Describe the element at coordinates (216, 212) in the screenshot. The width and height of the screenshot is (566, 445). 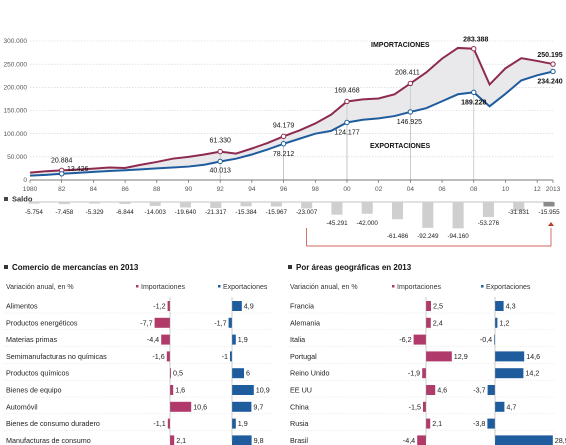
I see `saldo-value: -21.317` at that location.